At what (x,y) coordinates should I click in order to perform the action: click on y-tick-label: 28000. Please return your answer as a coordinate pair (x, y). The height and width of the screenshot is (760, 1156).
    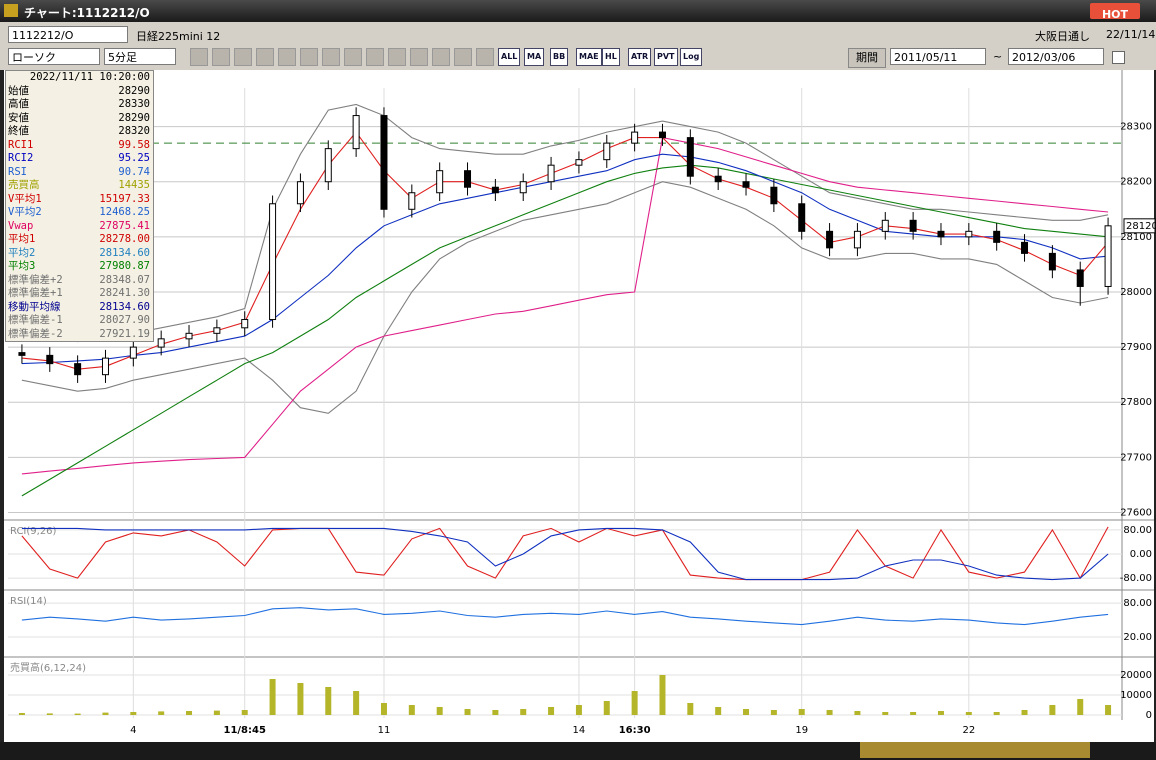
    Looking at the image, I should click on (1136, 292).